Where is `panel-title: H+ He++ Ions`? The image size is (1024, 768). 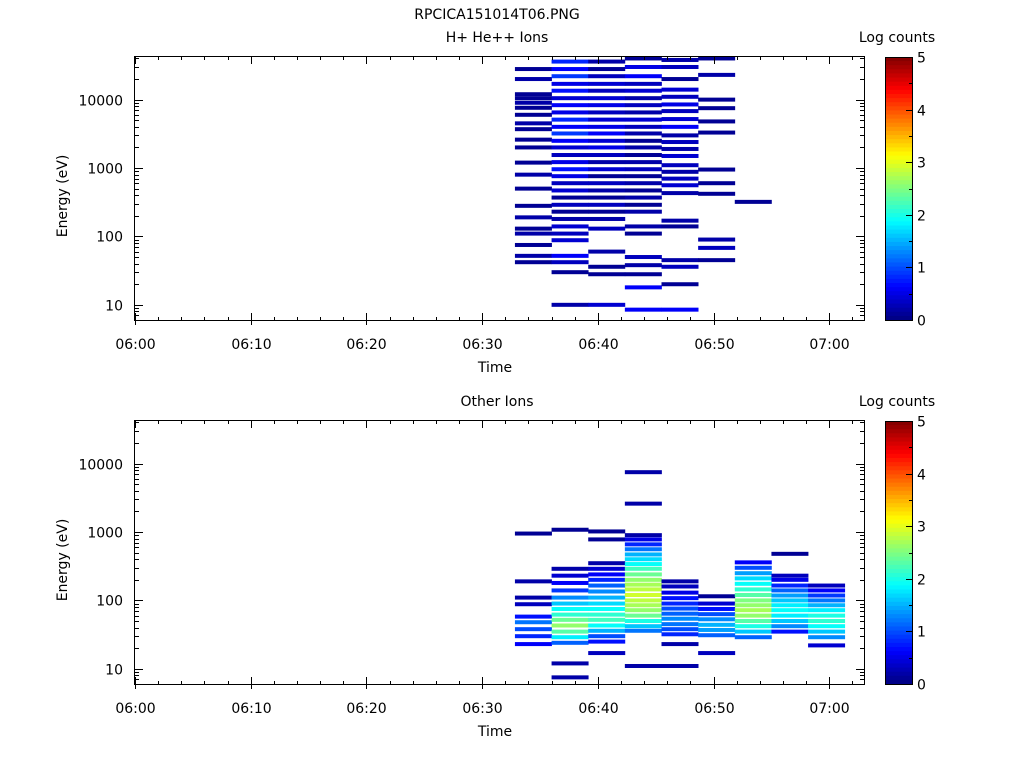 panel-title: H+ He++ Ions is located at coordinates (497, 38).